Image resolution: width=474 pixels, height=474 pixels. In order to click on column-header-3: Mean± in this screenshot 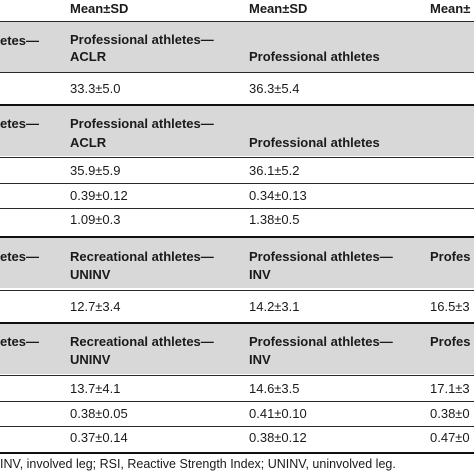, I will do `click(450, 8)`.